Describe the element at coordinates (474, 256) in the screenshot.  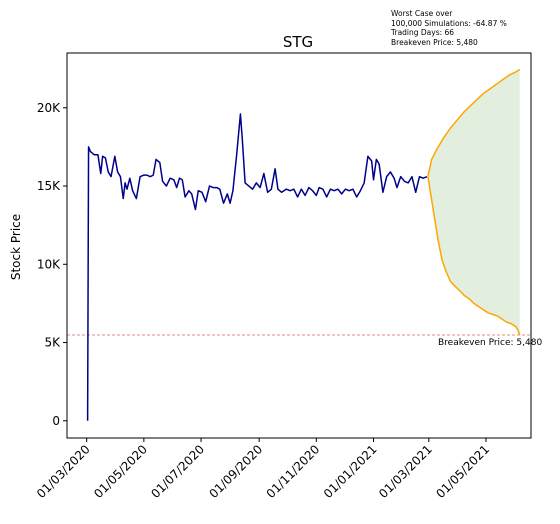
I see `projection-lower-line` at that location.